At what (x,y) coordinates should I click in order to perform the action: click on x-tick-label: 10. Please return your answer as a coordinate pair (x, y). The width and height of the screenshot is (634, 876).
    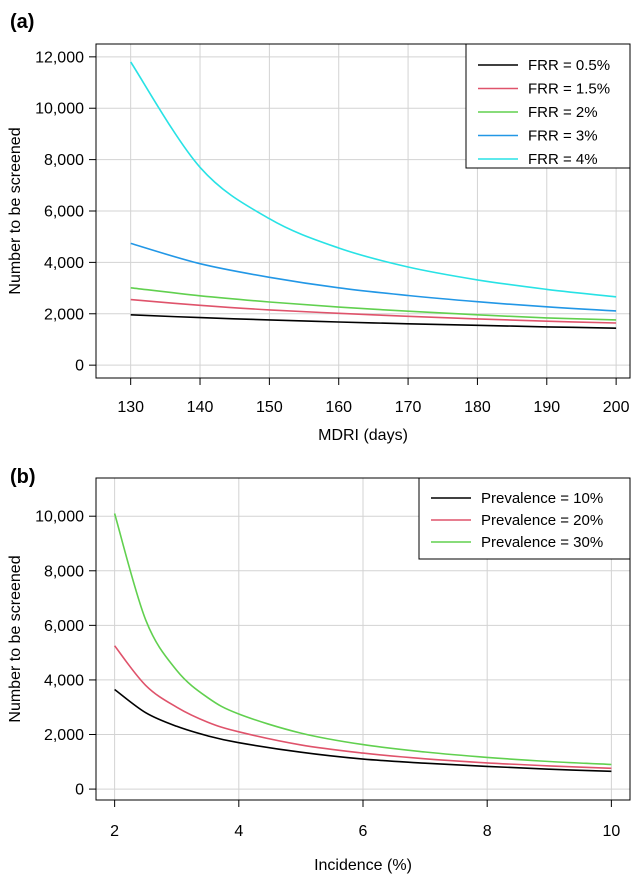
    Looking at the image, I should click on (611, 831).